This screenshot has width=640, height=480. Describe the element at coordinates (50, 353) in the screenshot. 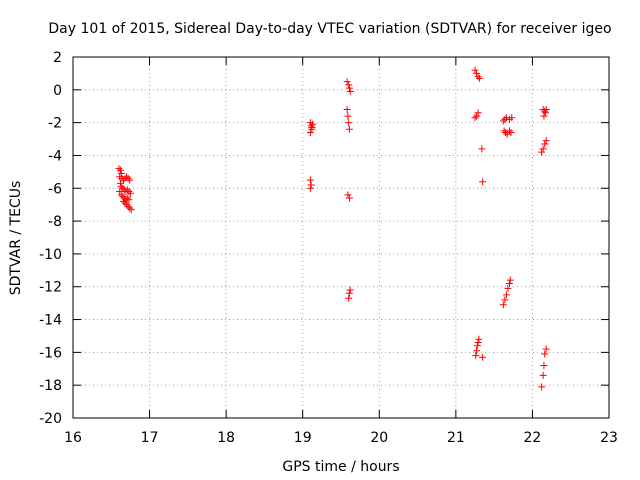

I see `y-tick-label: -16` at that location.